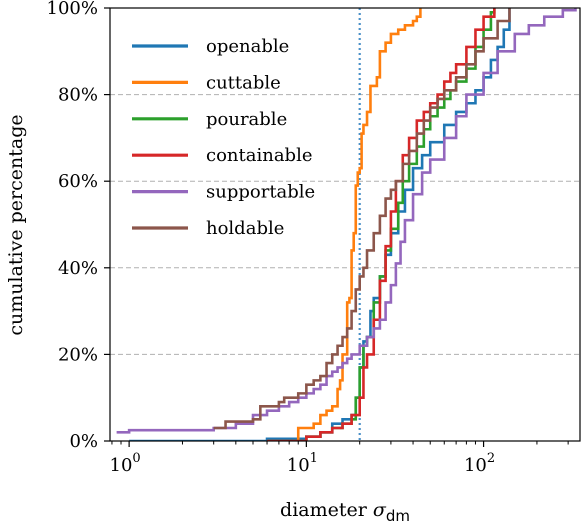 Image resolution: width=581 pixels, height=522 pixels. What do you see at coordinates (243, 82) in the screenshot?
I see `legend-label-cuttable: cuttable` at bounding box center [243, 82].